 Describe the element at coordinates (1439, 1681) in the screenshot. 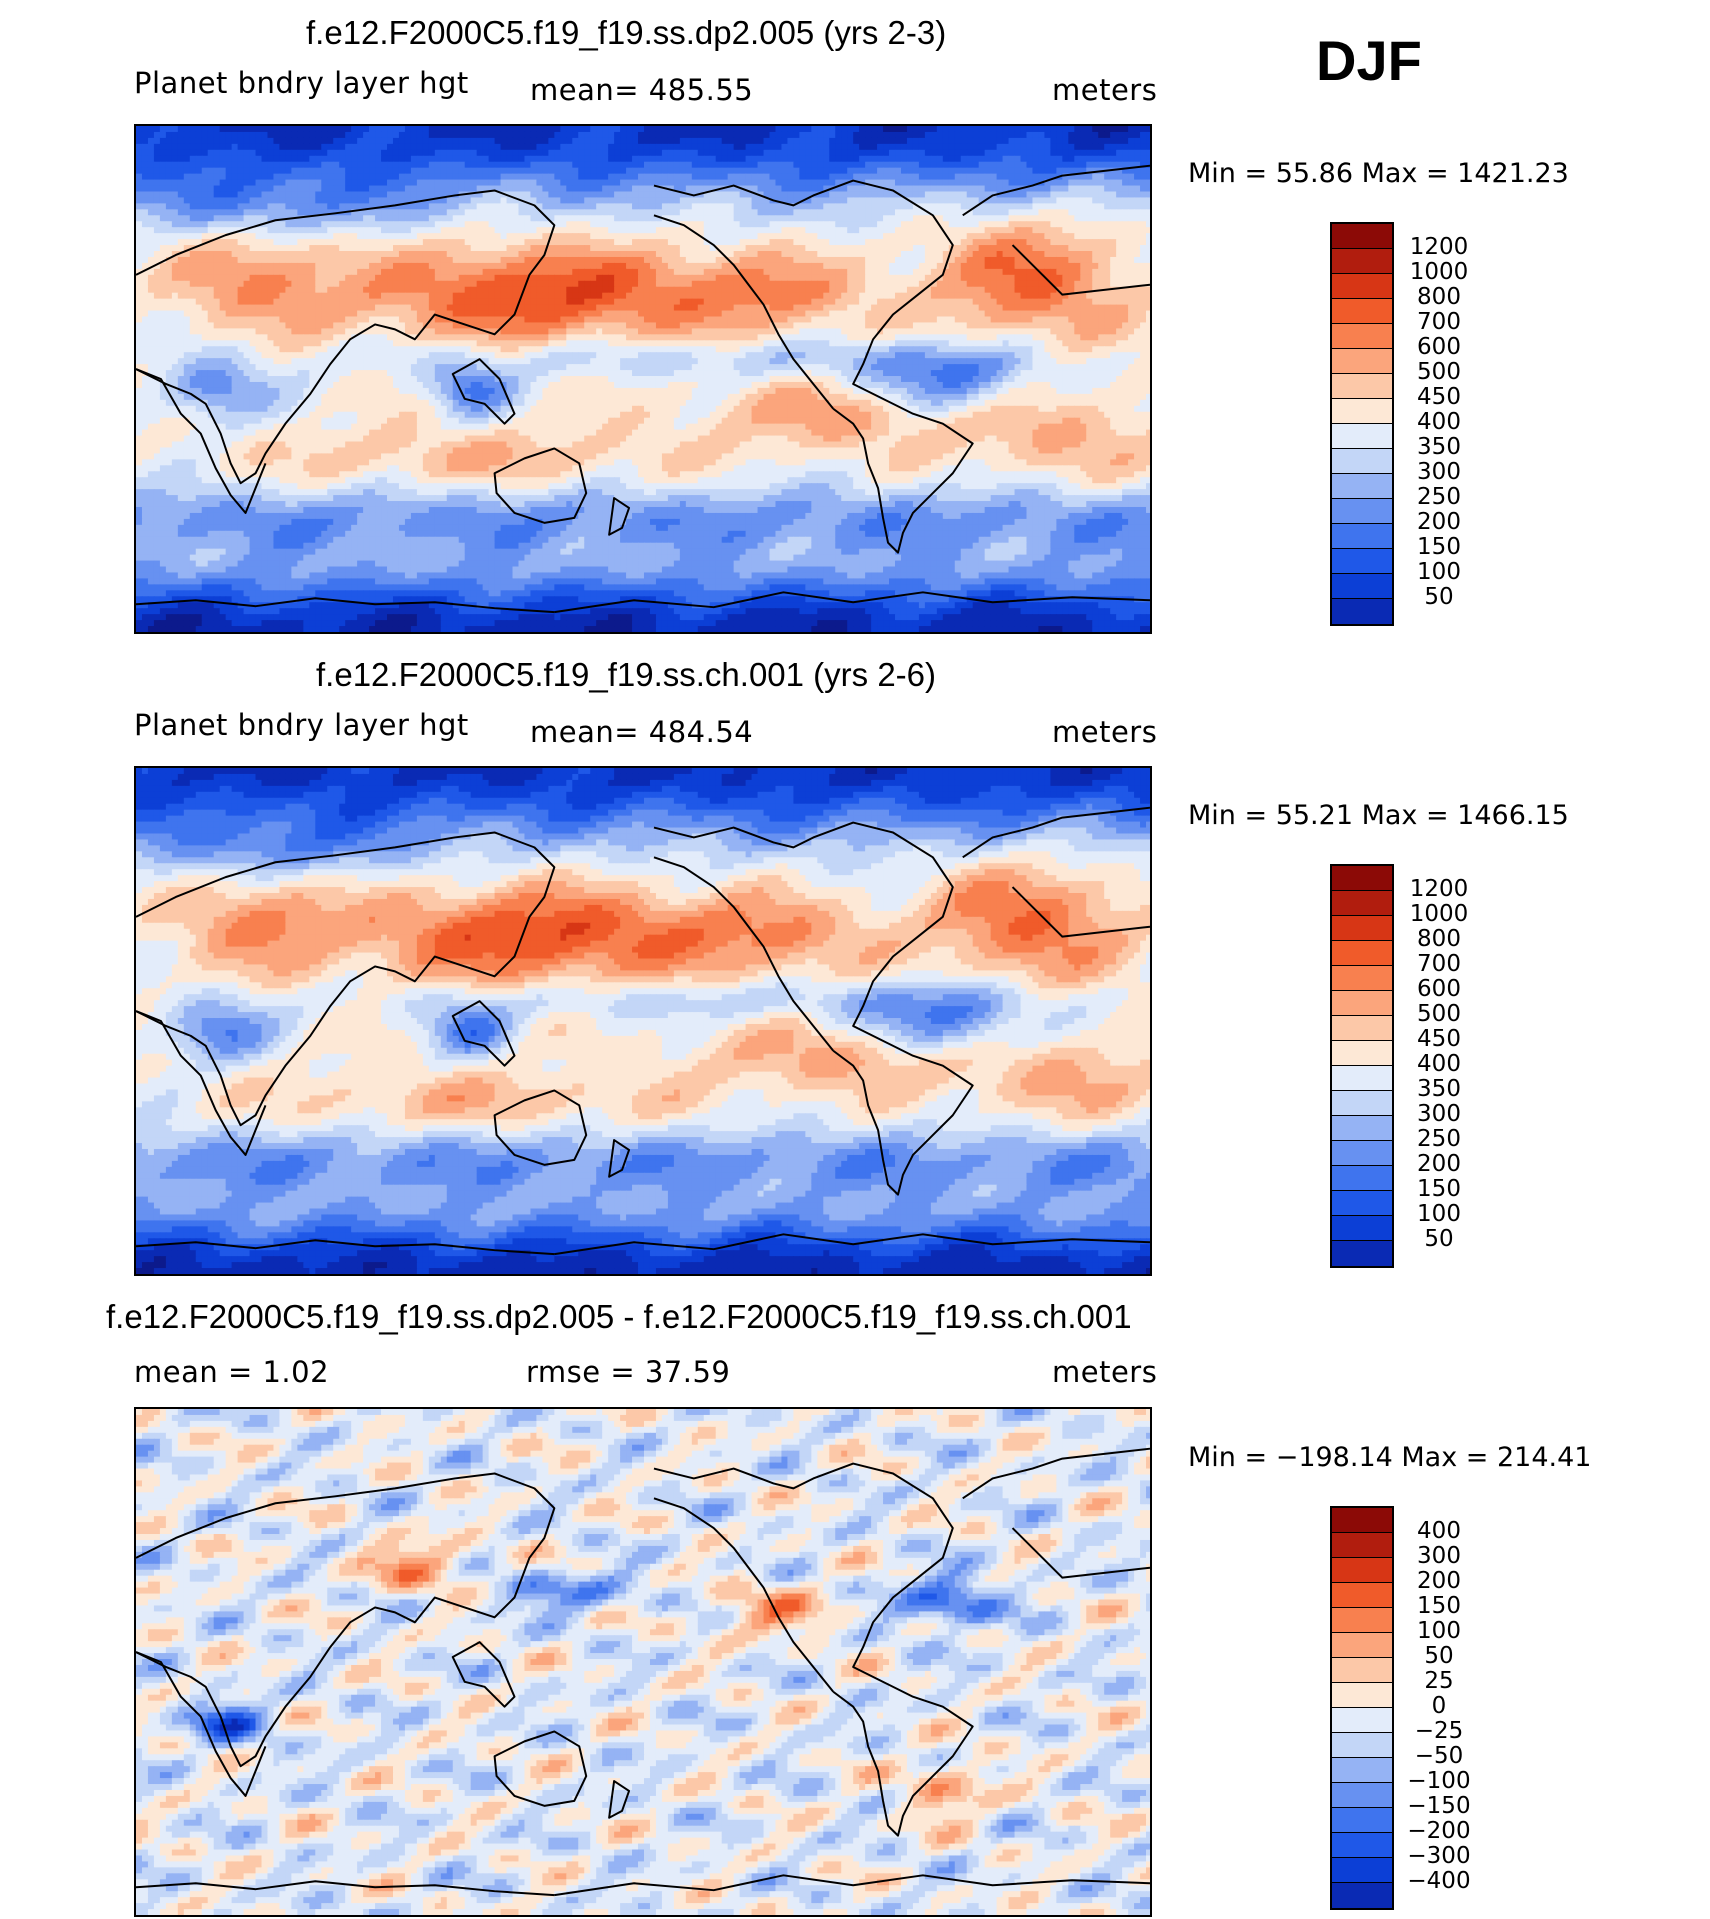

I see `colorbar-tick-label: 25` at that location.